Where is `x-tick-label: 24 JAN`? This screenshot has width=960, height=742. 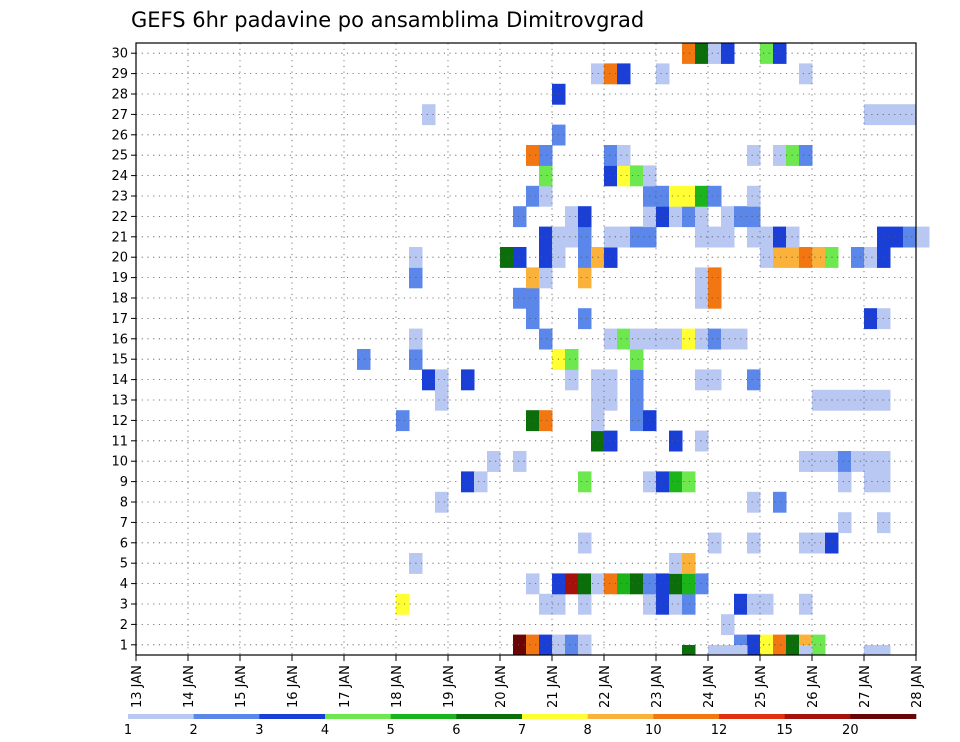 x-tick-label: 24 JAN is located at coordinates (709, 686).